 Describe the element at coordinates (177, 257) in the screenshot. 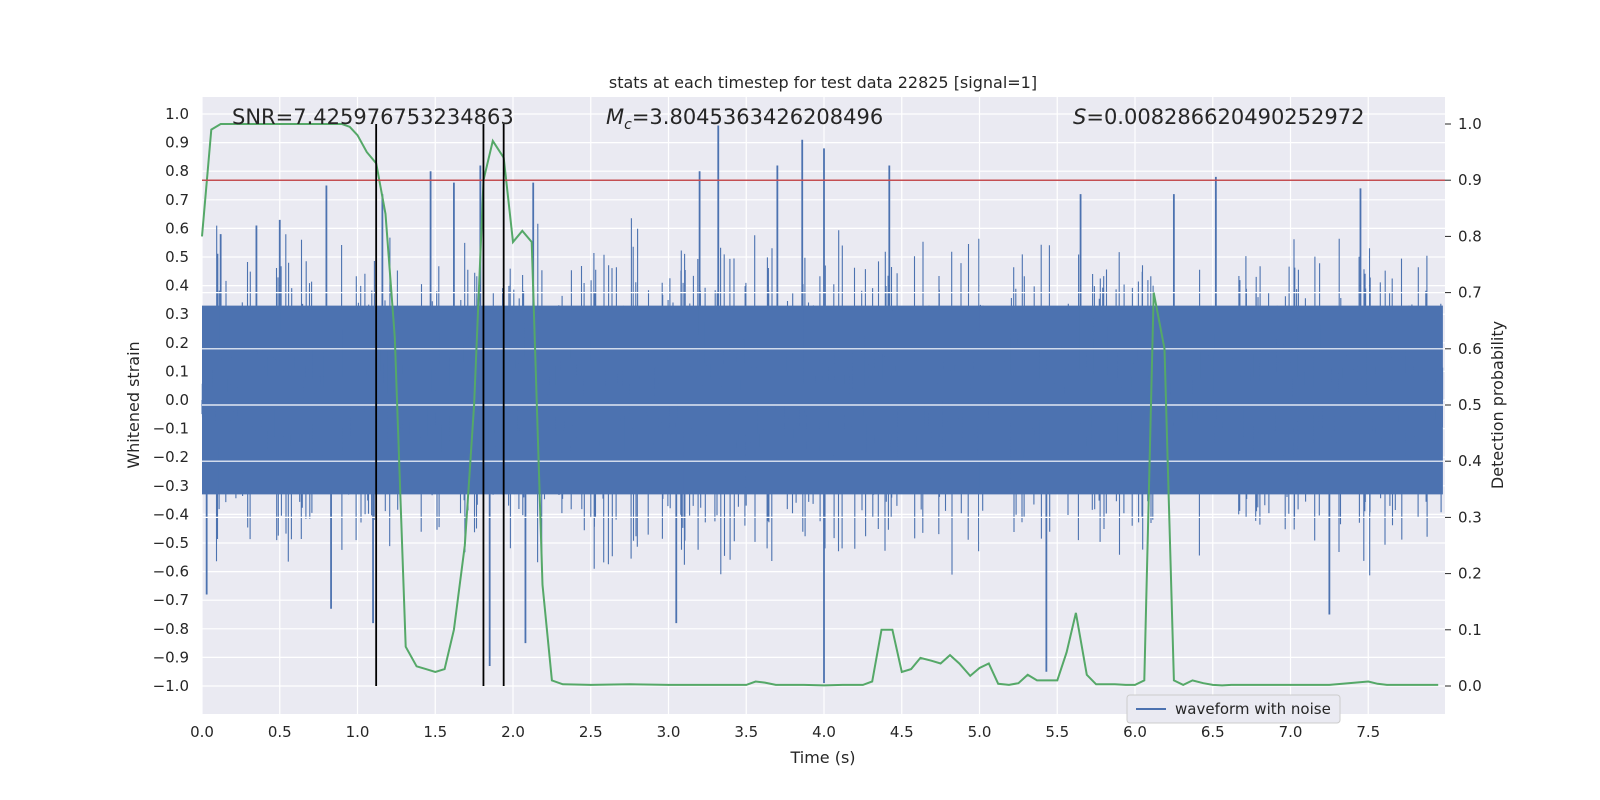

I see `y-tick-label: 0.5` at that location.